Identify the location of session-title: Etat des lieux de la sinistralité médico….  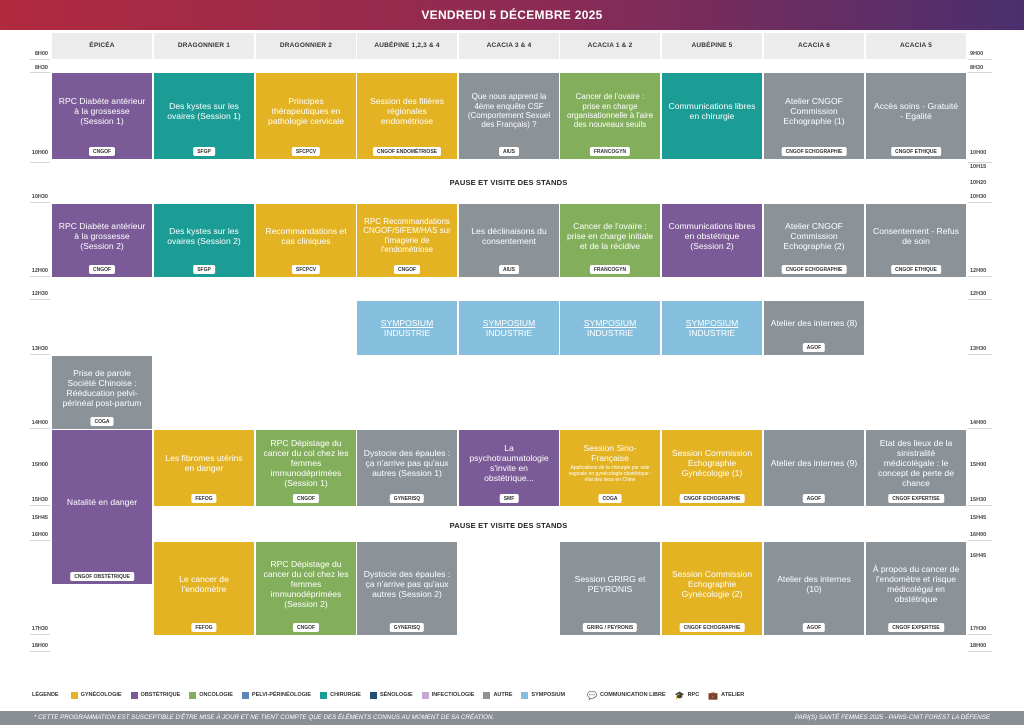
(916, 463).